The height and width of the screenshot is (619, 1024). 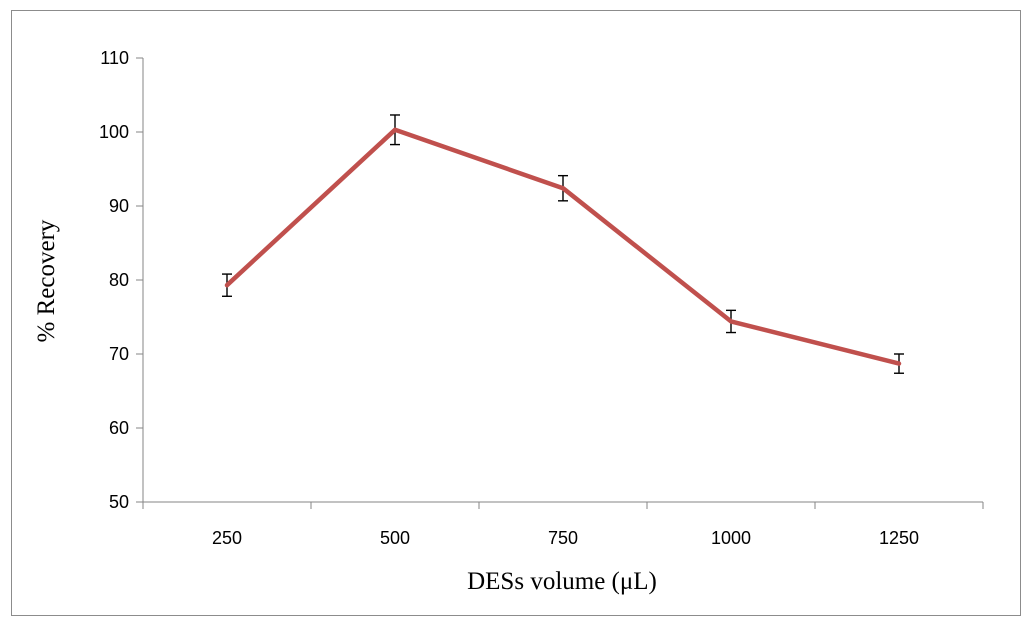 I want to click on x-axis-title: DESs volume (μL), so click(x=562, y=581).